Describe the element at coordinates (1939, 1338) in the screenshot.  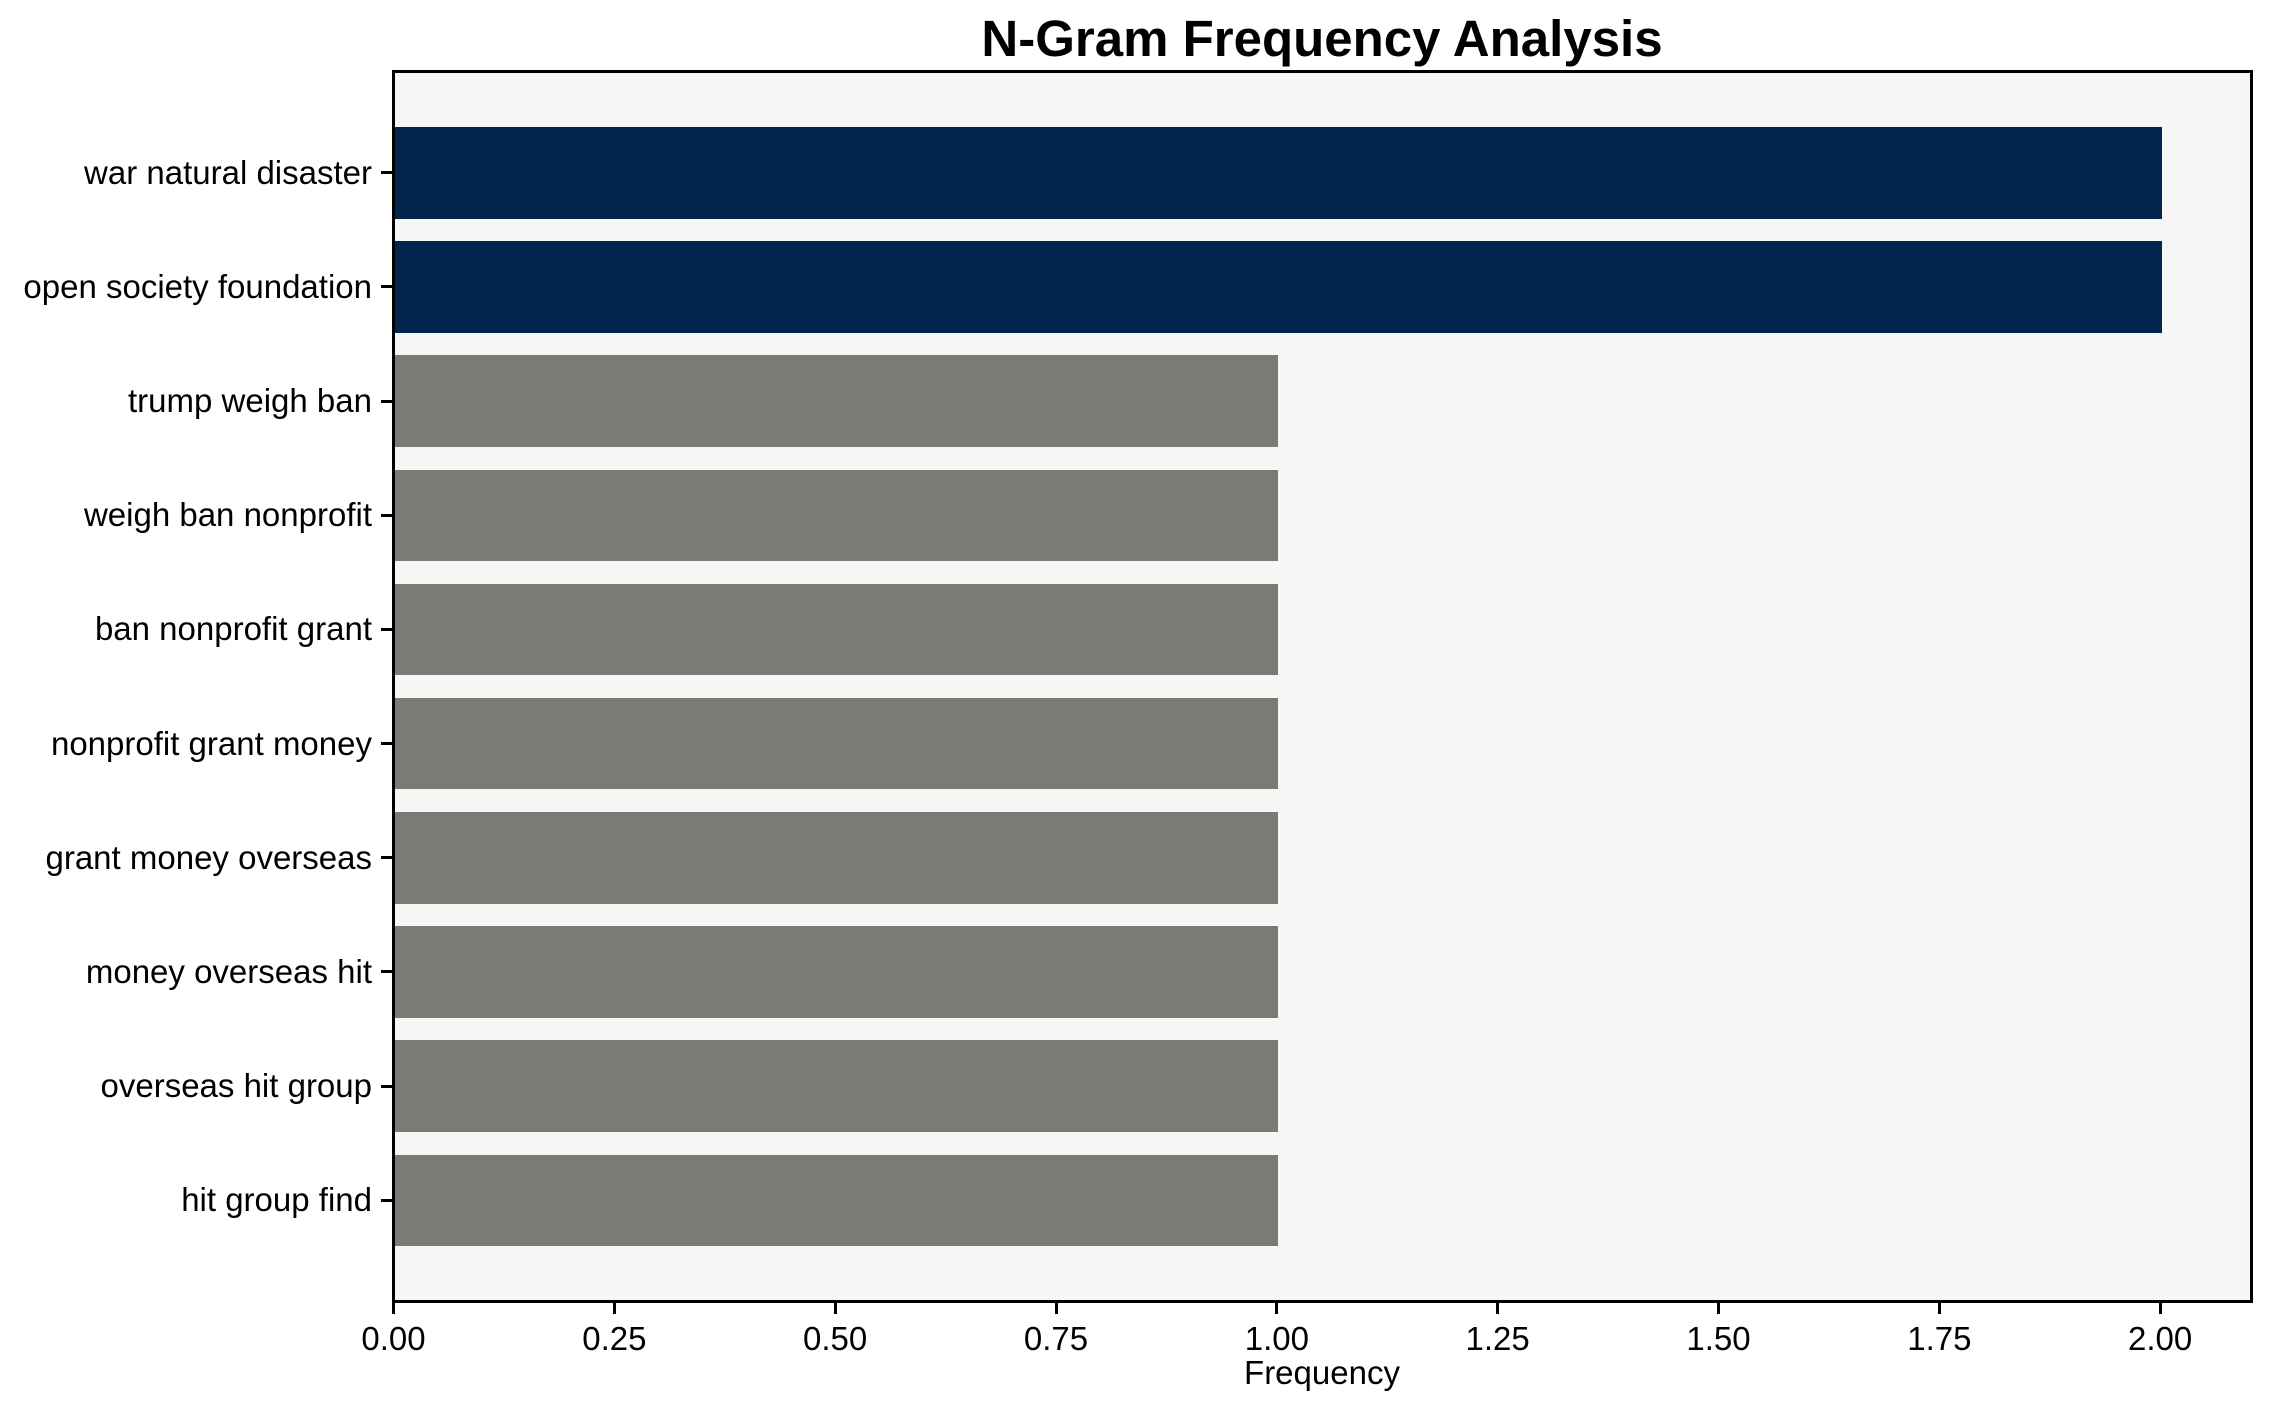
I see `x-tick-label: 1.75` at that location.